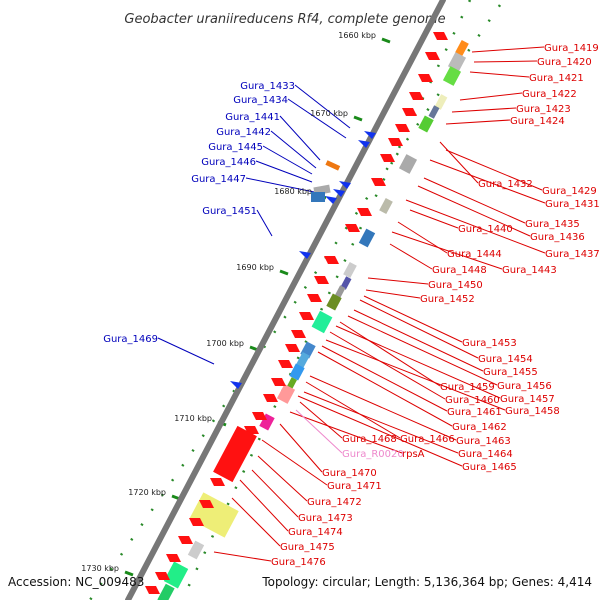 The image size is (600, 600). I want to click on reverse-gene-label: Gura_1472, so click(334, 502).